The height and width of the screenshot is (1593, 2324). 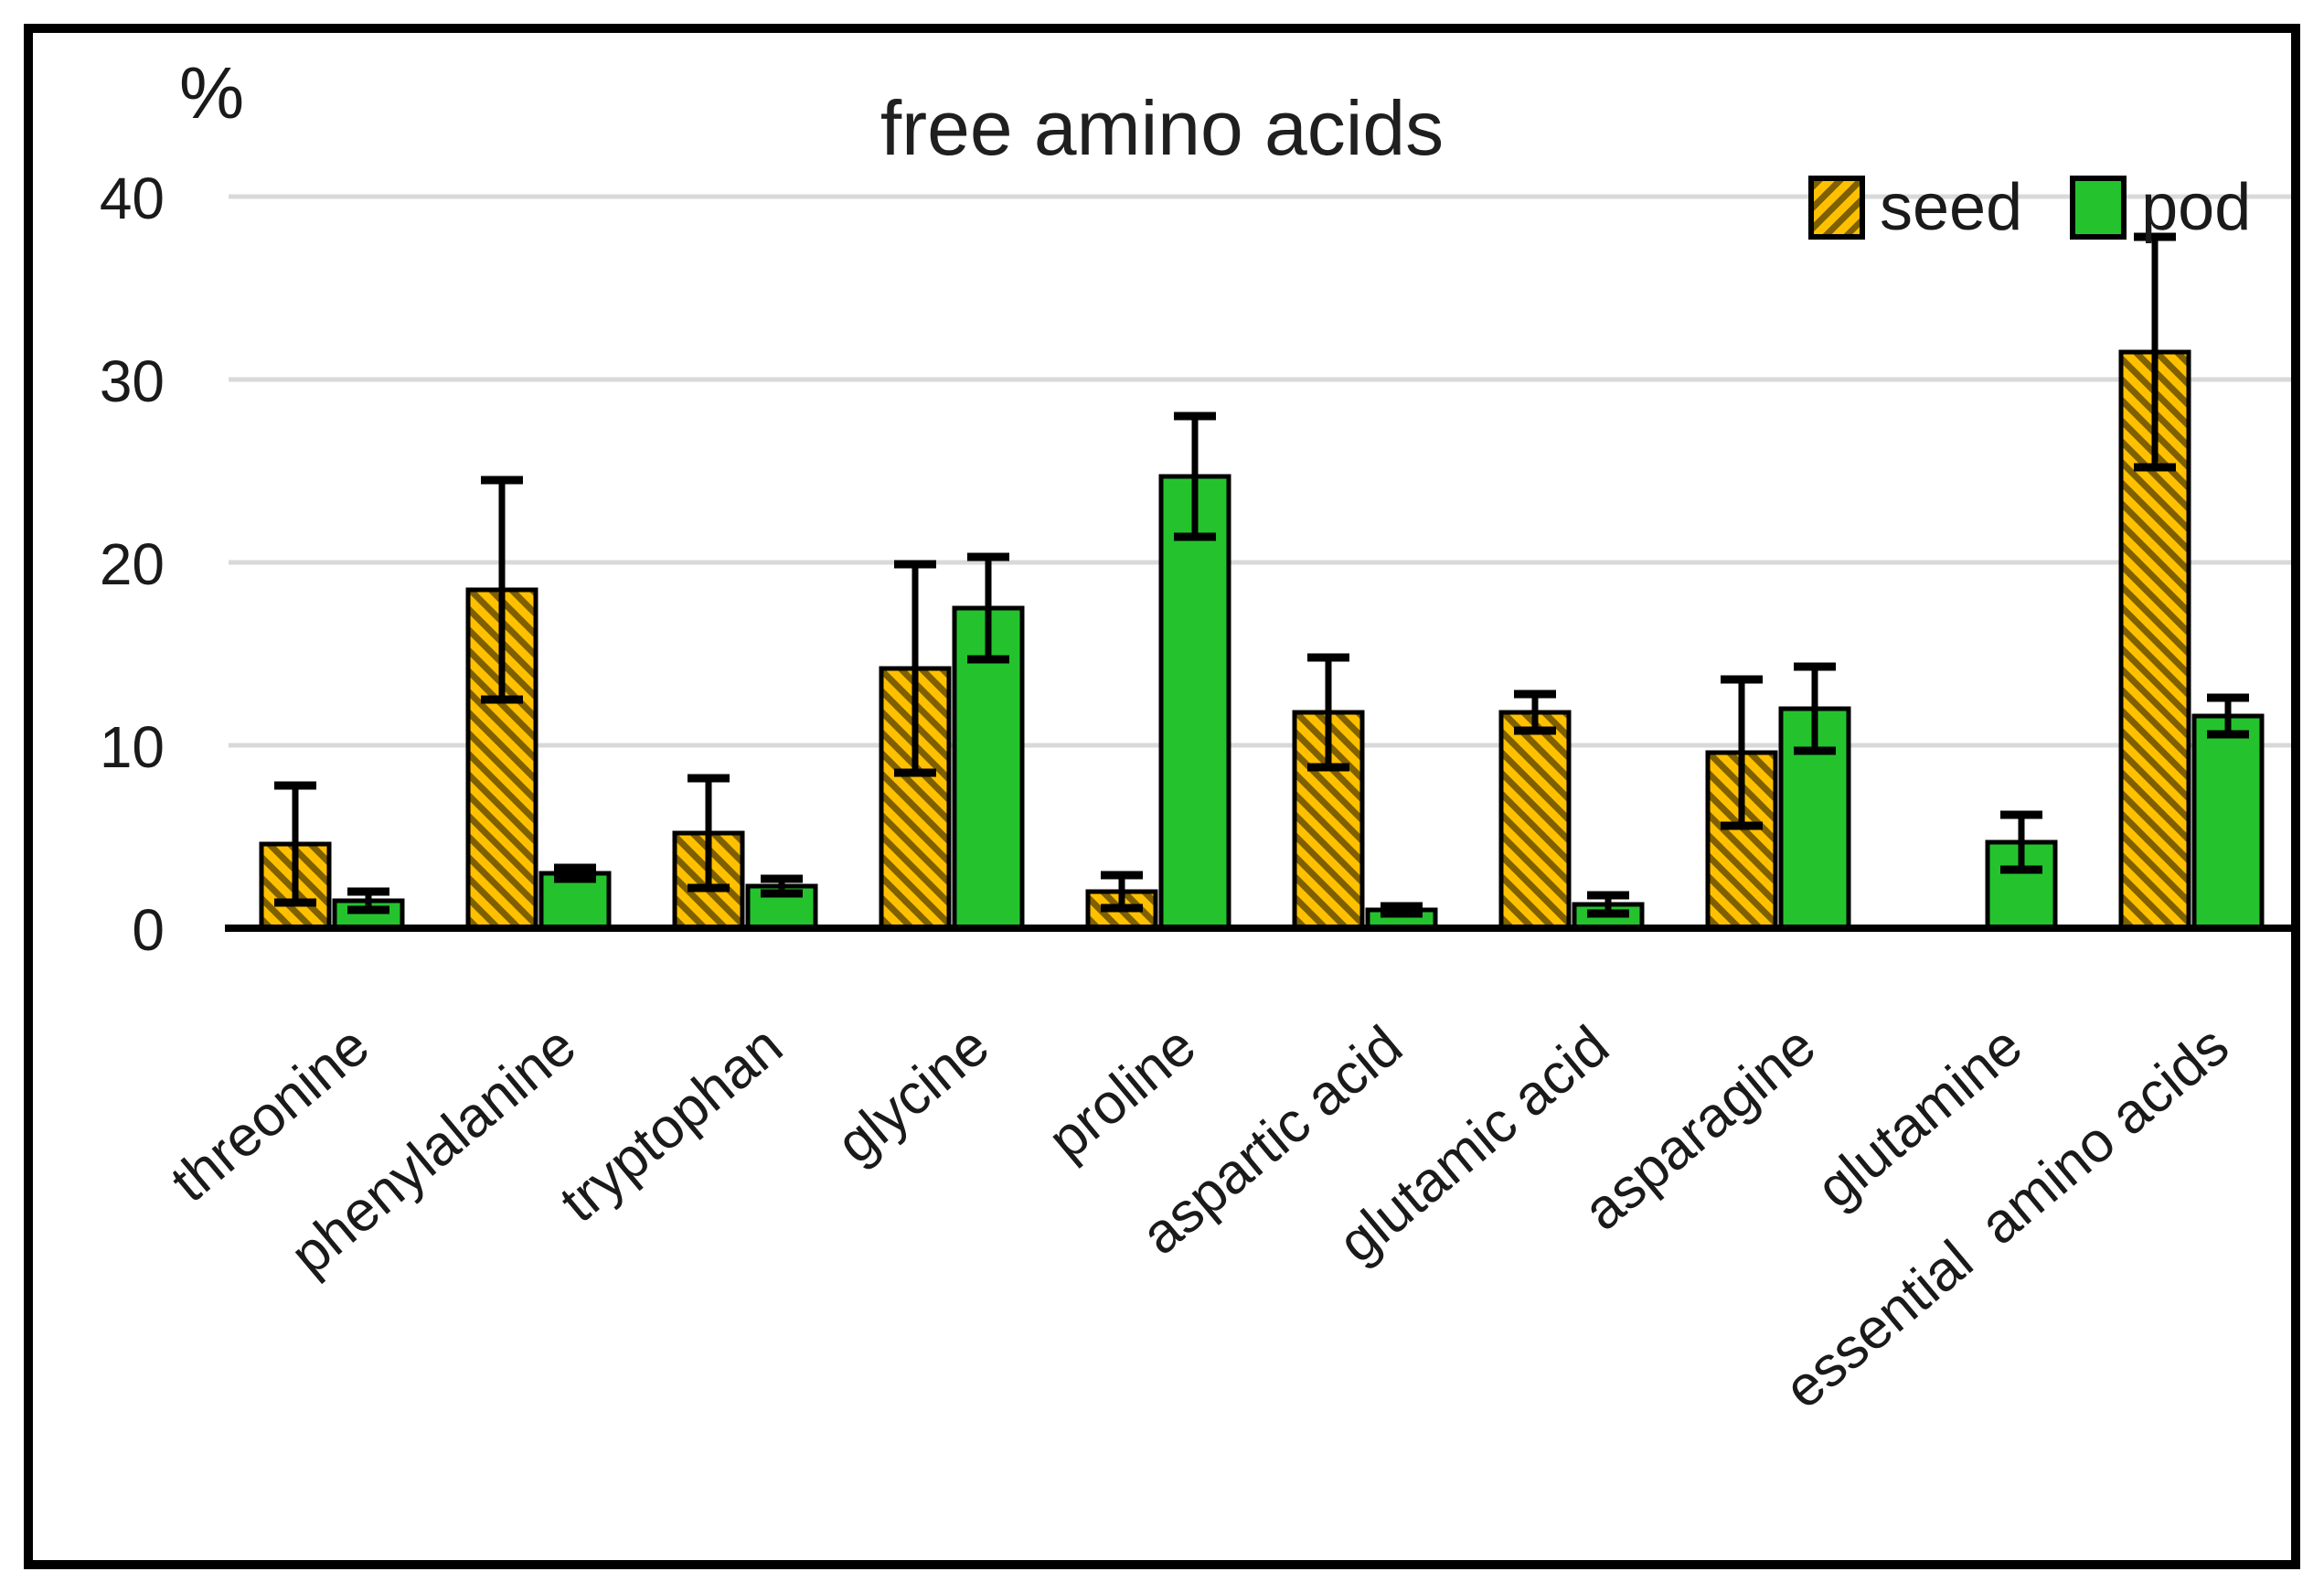 What do you see at coordinates (1951, 208) in the screenshot?
I see `legend-label-seed: seed` at bounding box center [1951, 208].